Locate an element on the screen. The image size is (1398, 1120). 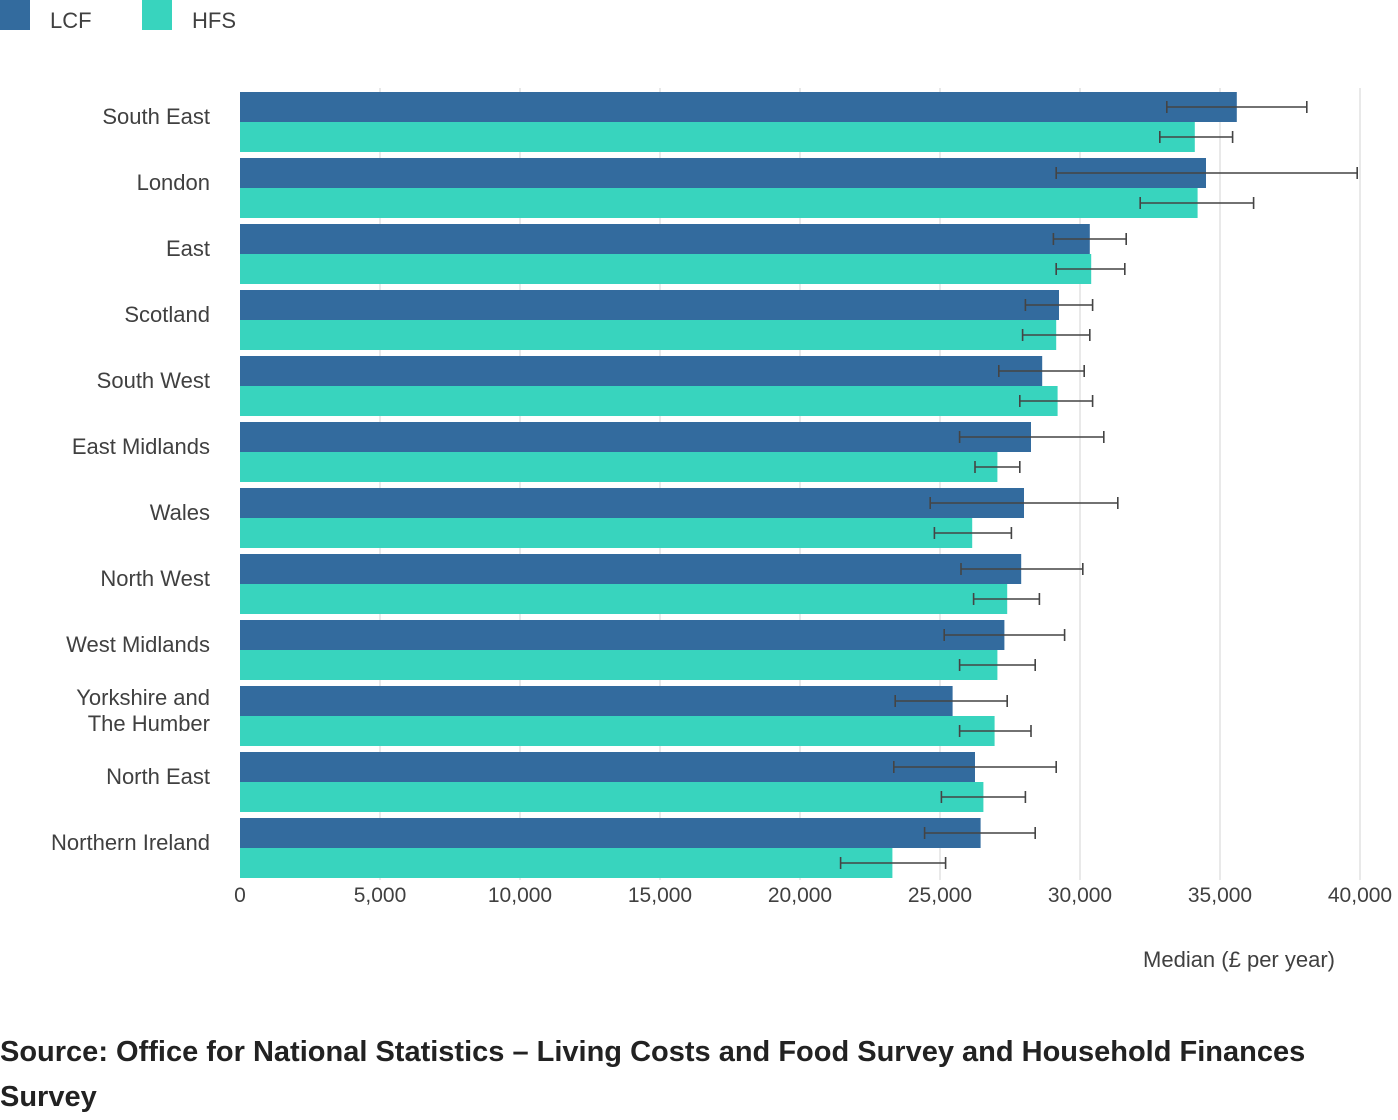
category-label-line: North East is located at coordinates (158, 776).